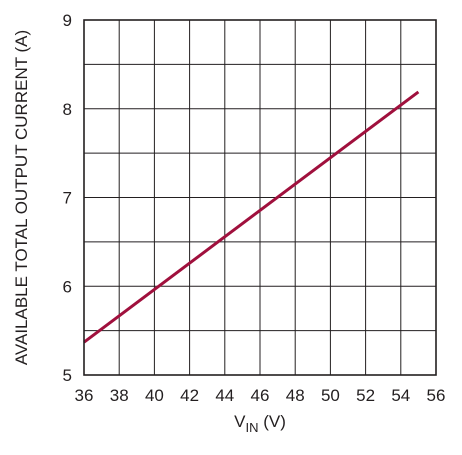 This screenshot has width=462, height=455. I want to click on x-tick-label: 48, so click(295, 395).